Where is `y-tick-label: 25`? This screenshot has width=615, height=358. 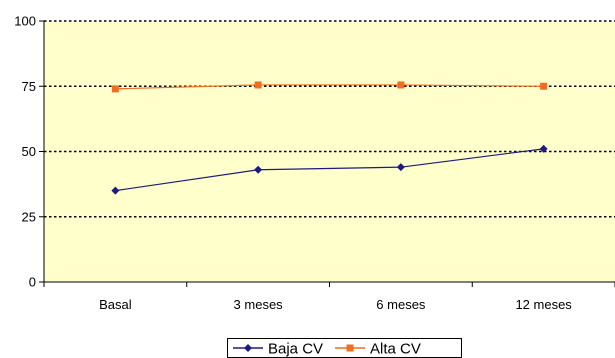 y-tick-label: 25 is located at coordinates (29, 216).